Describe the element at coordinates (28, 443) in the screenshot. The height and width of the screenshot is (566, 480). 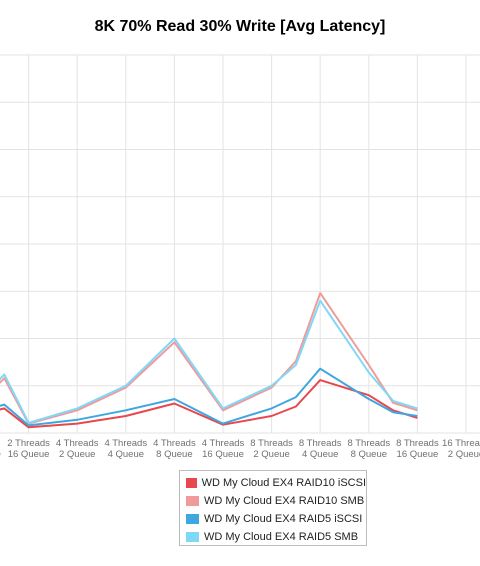
I see `x-tick-label: 2 Threads` at that location.